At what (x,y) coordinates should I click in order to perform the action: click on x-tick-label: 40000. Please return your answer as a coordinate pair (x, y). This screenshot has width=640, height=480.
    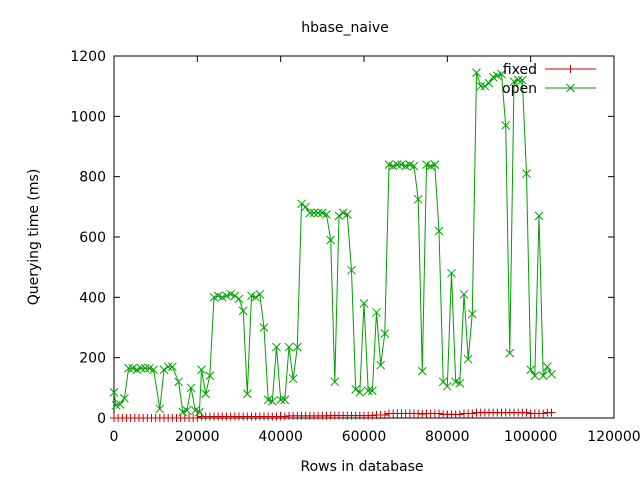
    Looking at the image, I should click on (280, 437).